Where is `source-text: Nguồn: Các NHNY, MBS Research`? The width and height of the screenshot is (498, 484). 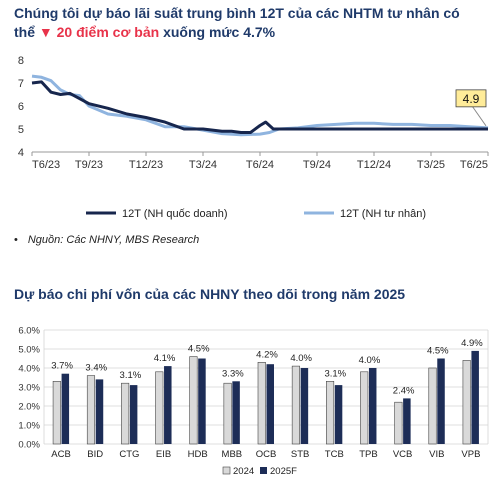
source-text: Nguồn: Các NHNY, MBS Research is located at coordinates (113, 240).